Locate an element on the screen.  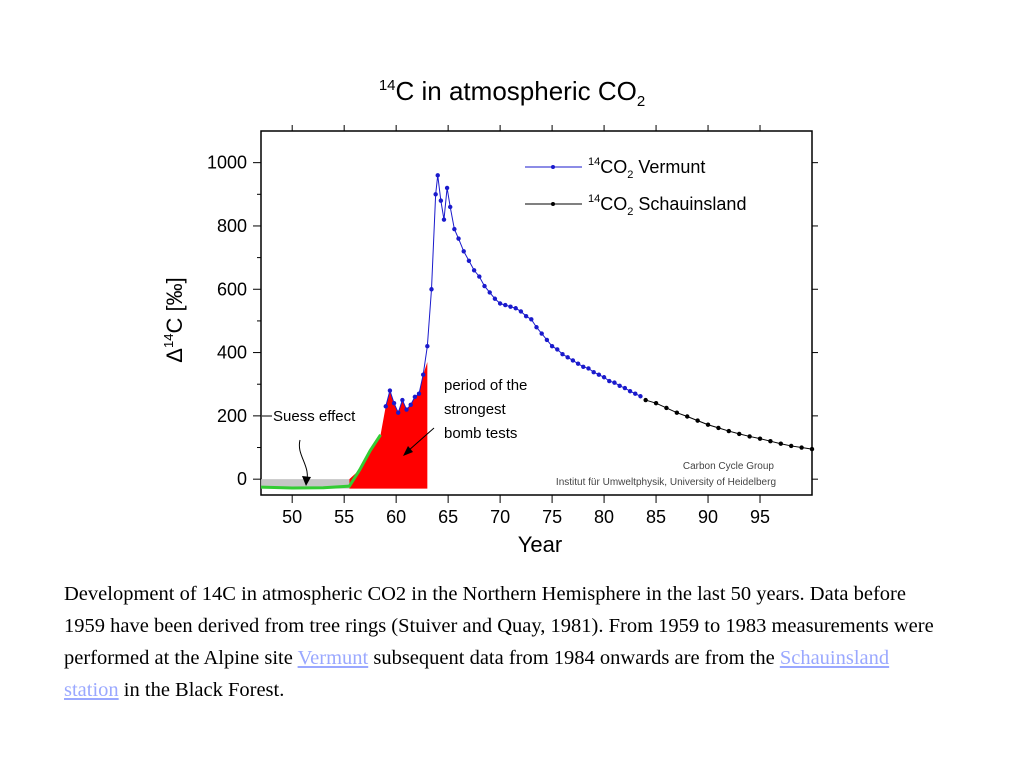
x-tick-label-60: 60 is located at coordinates (396, 517).